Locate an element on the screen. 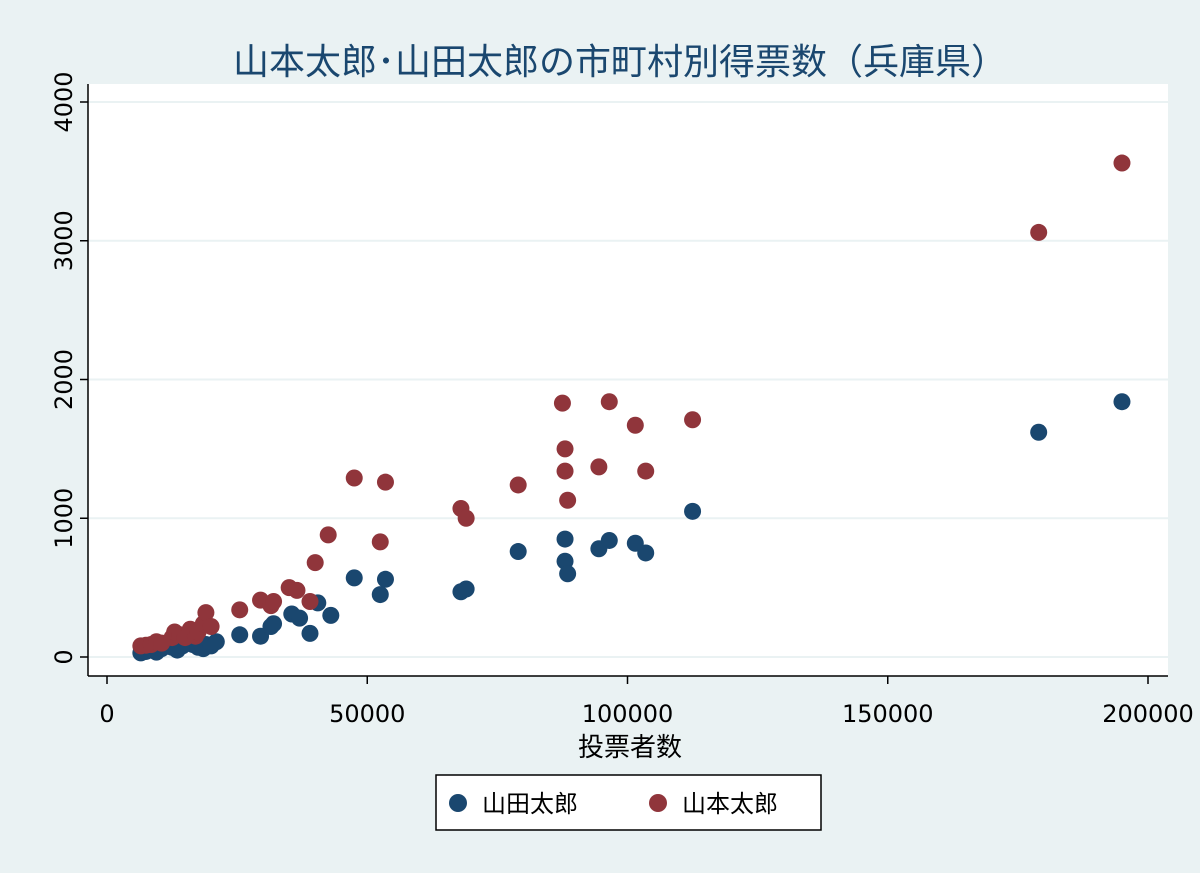 This screenshot has width=1200, height=873. y-axis-ticks: 0 1000 2000 3000 4000 is located at coordinates (69, 368).